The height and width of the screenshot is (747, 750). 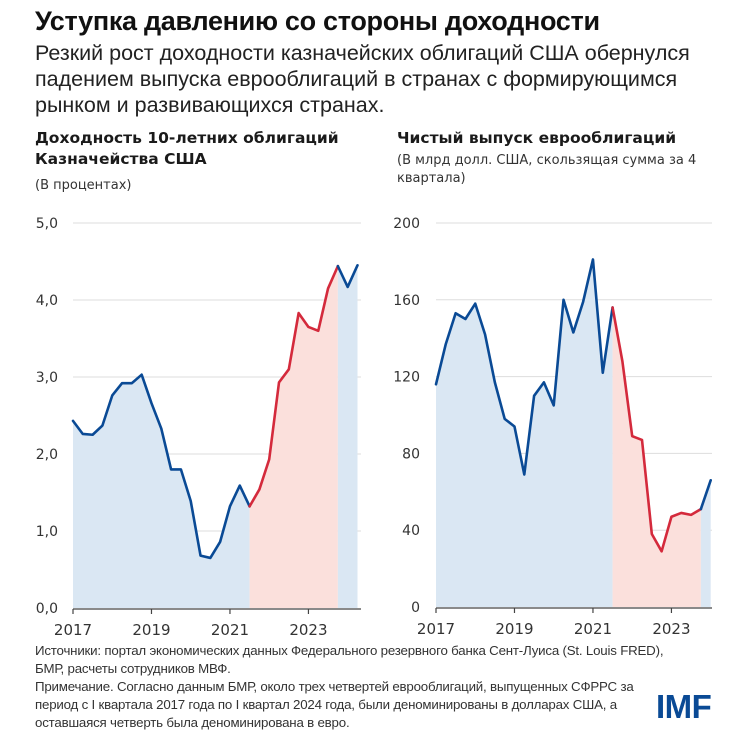 What do you see at coordinates (151, 630) in the screenshot?
I see `left-x-tick-label: 2019` at bounding box center [151, 630].